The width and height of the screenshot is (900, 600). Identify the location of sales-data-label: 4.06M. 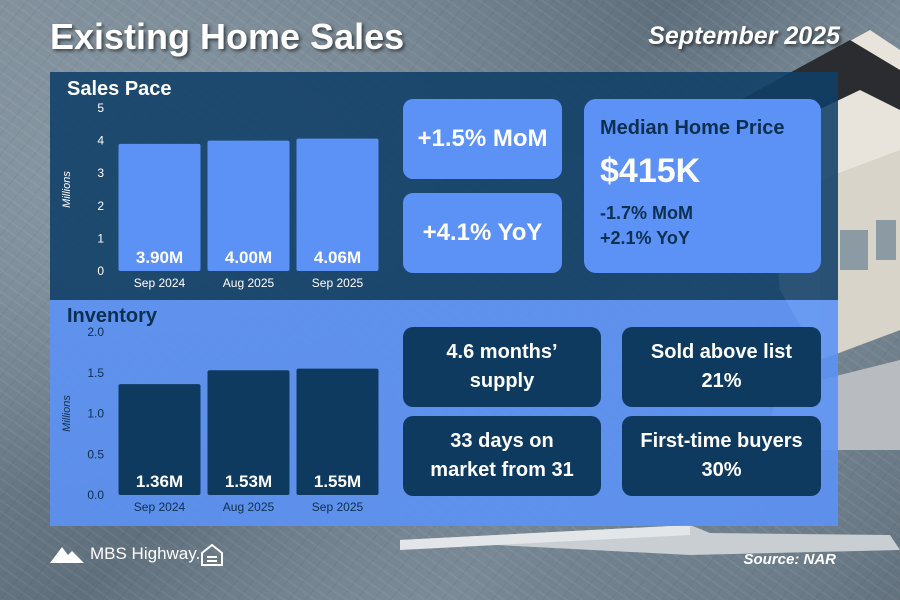
(337, 257).